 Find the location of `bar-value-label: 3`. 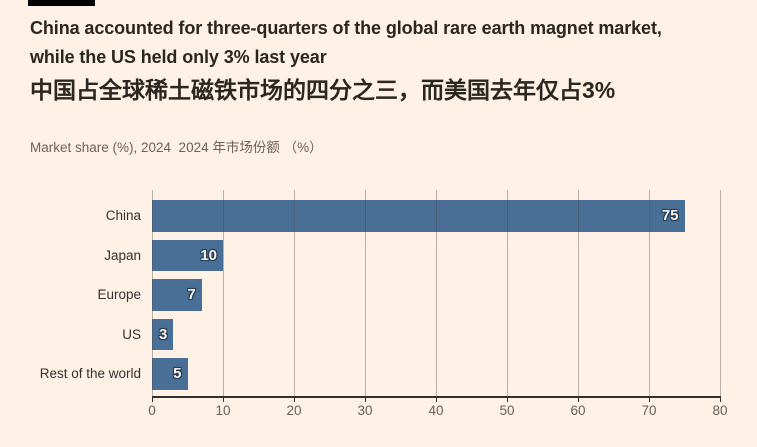

bar-value-label: 3 is located at coordinates (163, 334).